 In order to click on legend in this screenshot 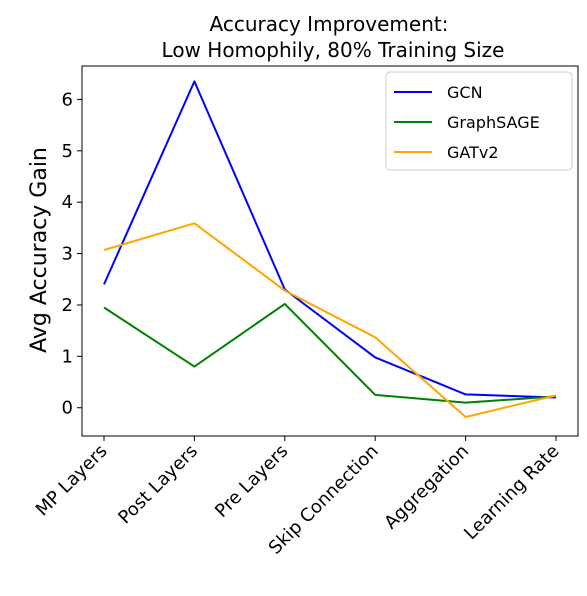, I will do `click(479, 121)`.